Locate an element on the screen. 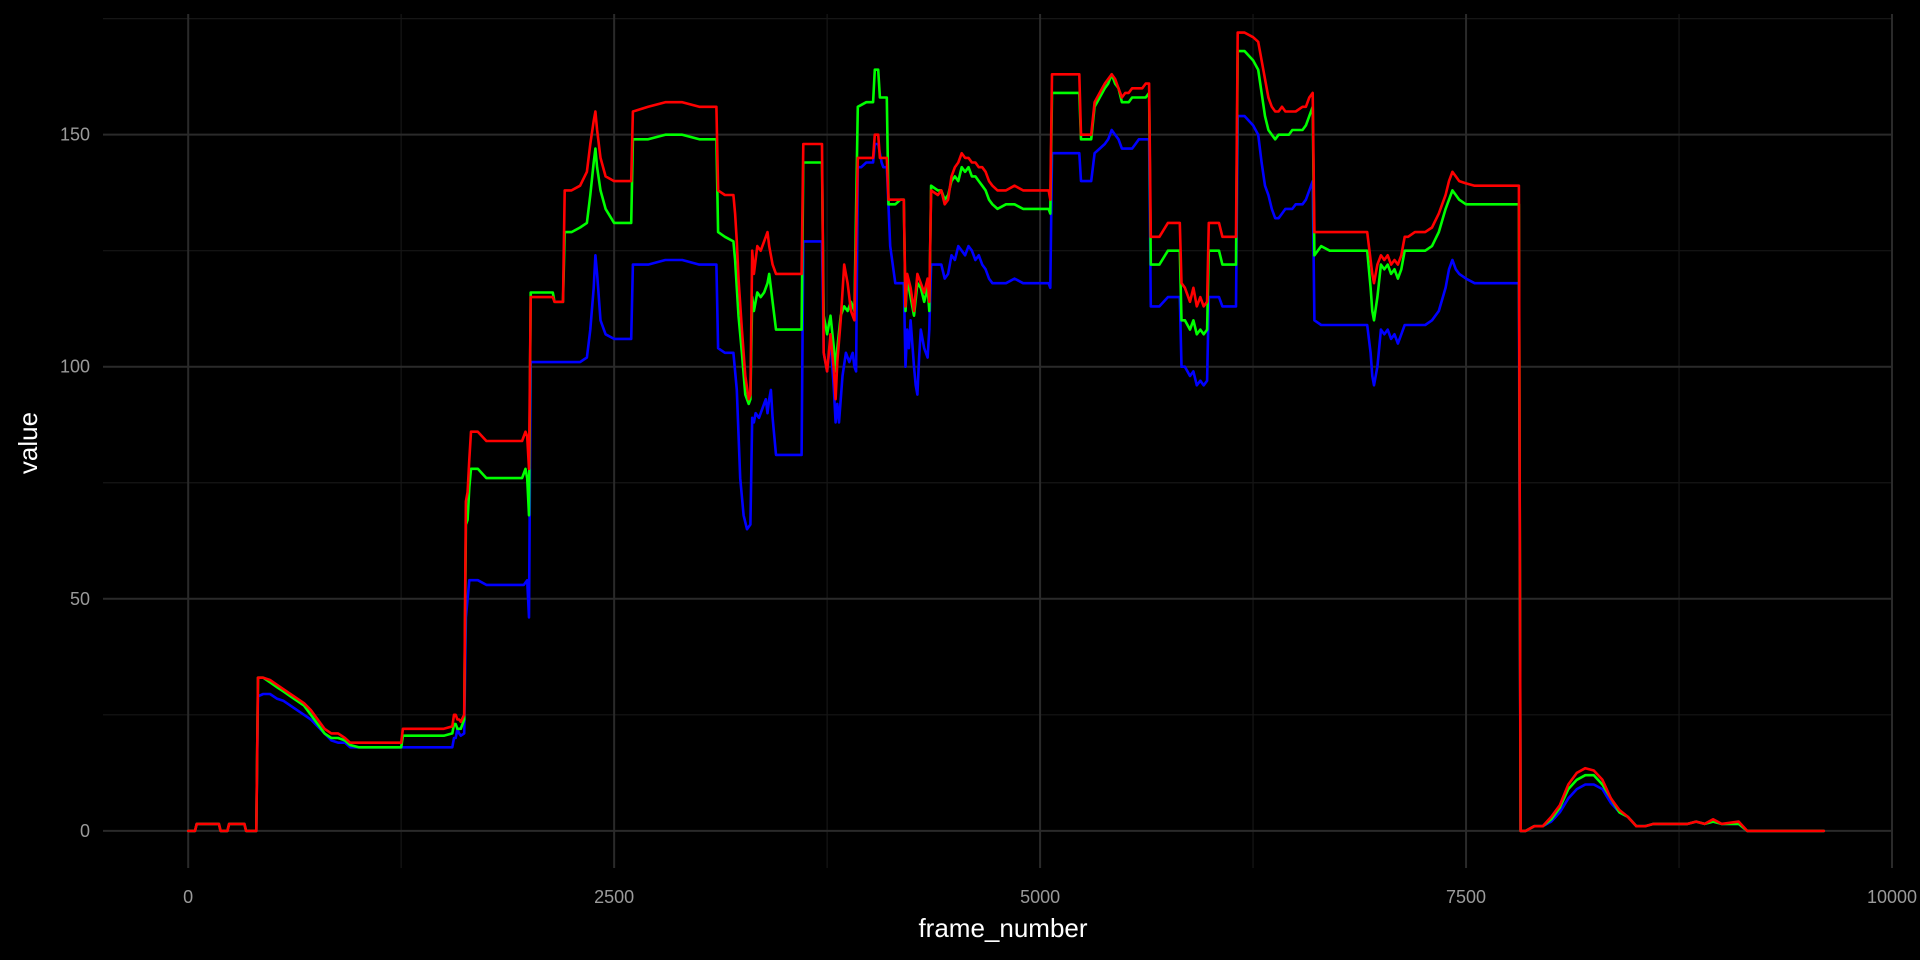 This screenshot has width=1920, height=960. y-tick-label: 0 is located at coordinates (85, 831).